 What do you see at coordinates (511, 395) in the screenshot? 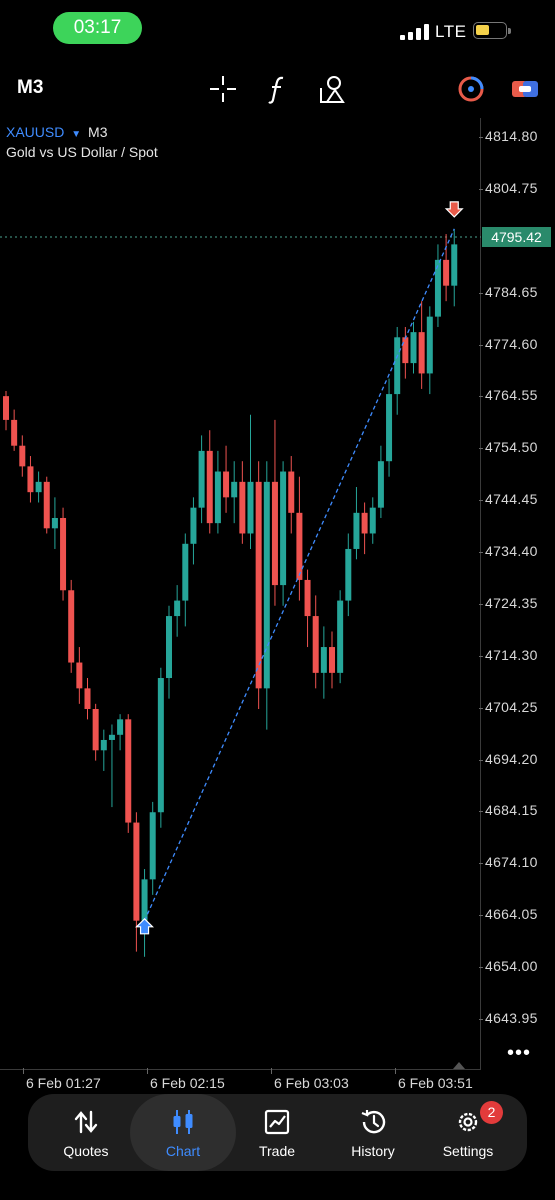
I see `price-tick-label: 4764.55` at bounding box center [511, 395].